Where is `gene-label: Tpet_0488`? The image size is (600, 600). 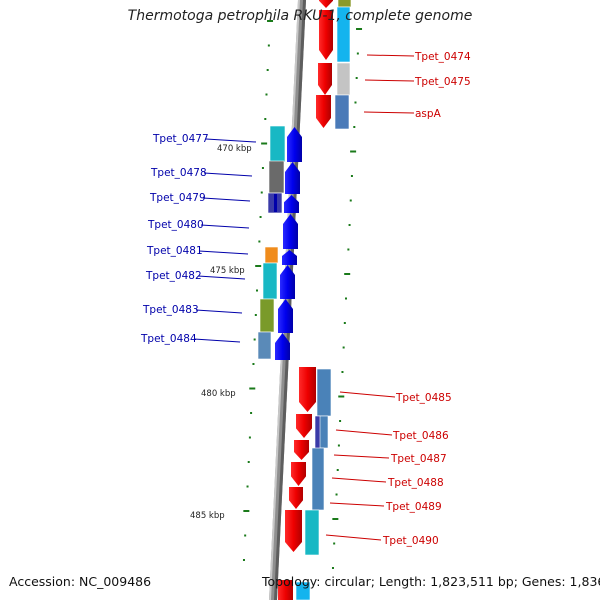 gene-label: Tpet_0488 is located at coordinates (415, 483).